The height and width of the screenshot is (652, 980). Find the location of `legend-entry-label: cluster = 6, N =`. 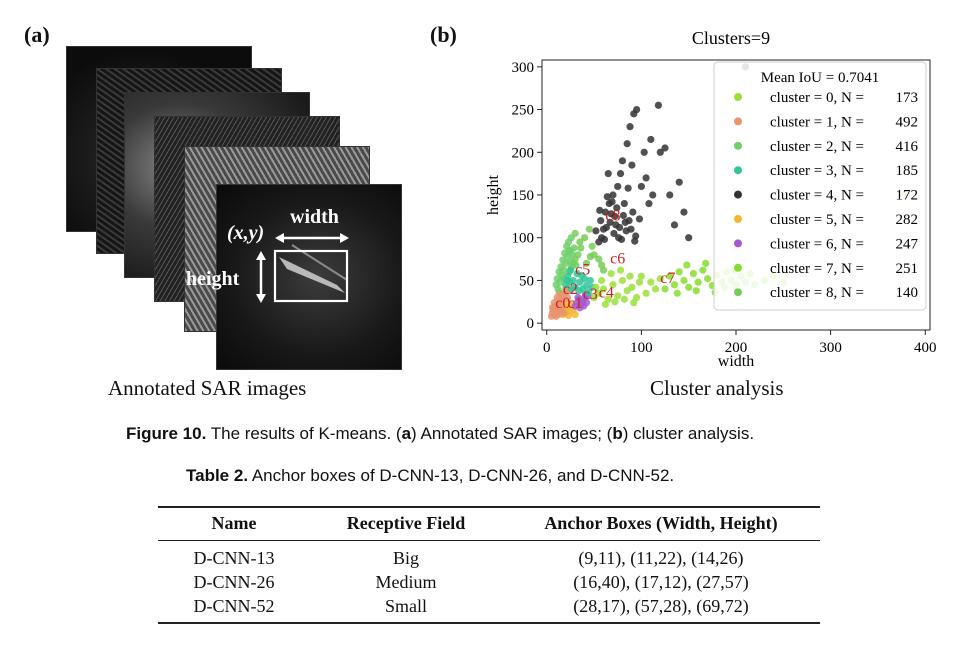

legend-entry-label: cluster = 6, N = is located at coordinates (817, 244).